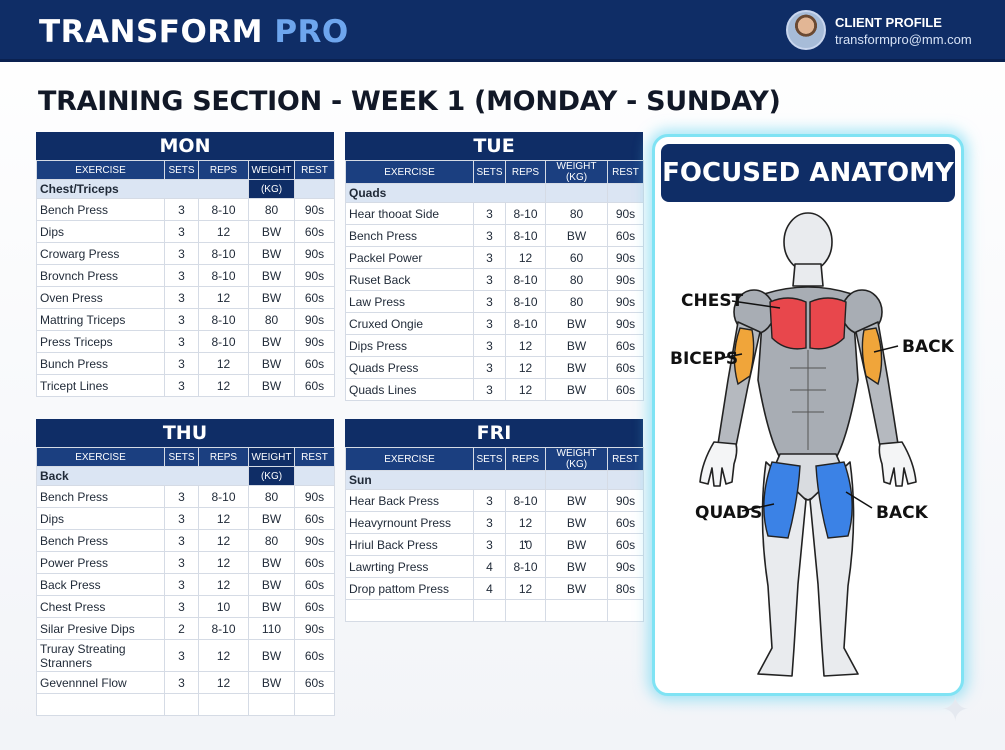  I want to click on empty-row, so click(185, 704).